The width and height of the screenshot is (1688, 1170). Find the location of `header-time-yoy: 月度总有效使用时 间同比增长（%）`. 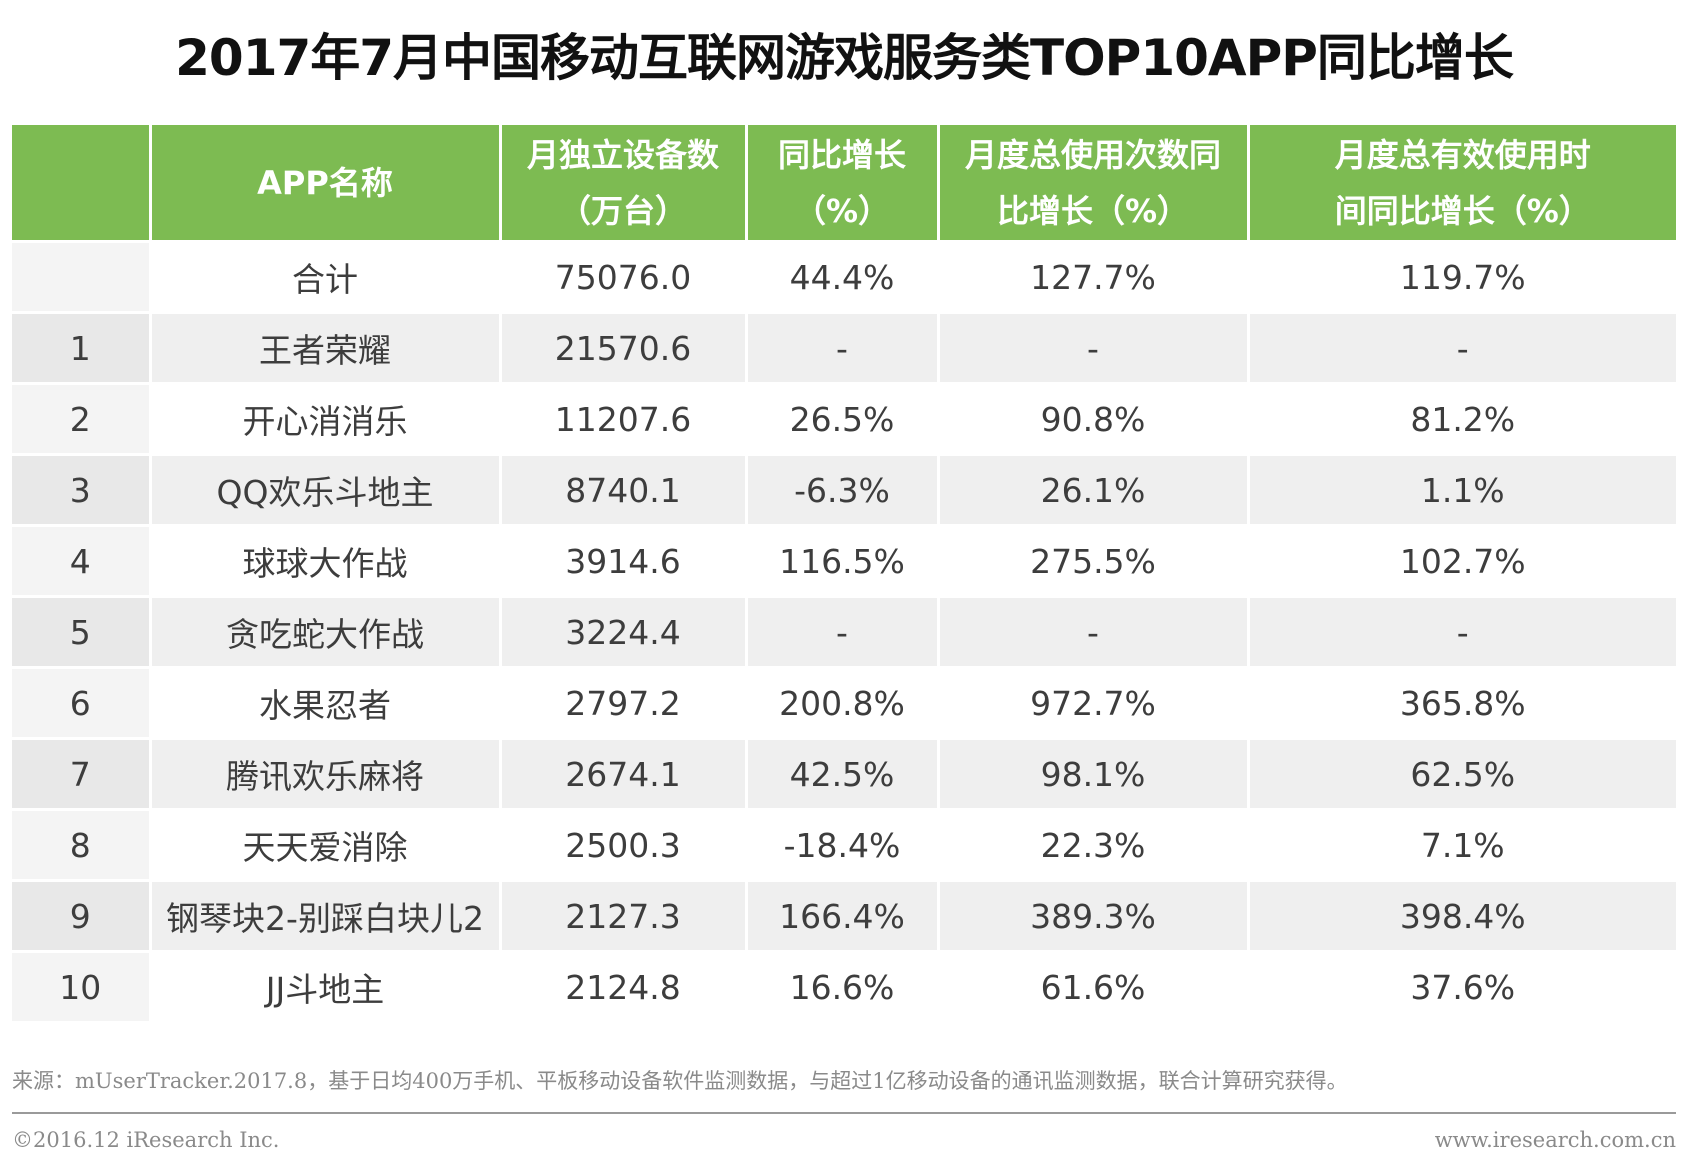

header-time-yoy: 月度总有效使用时 间同比增长（%） is located at coordinates (1462, 184).